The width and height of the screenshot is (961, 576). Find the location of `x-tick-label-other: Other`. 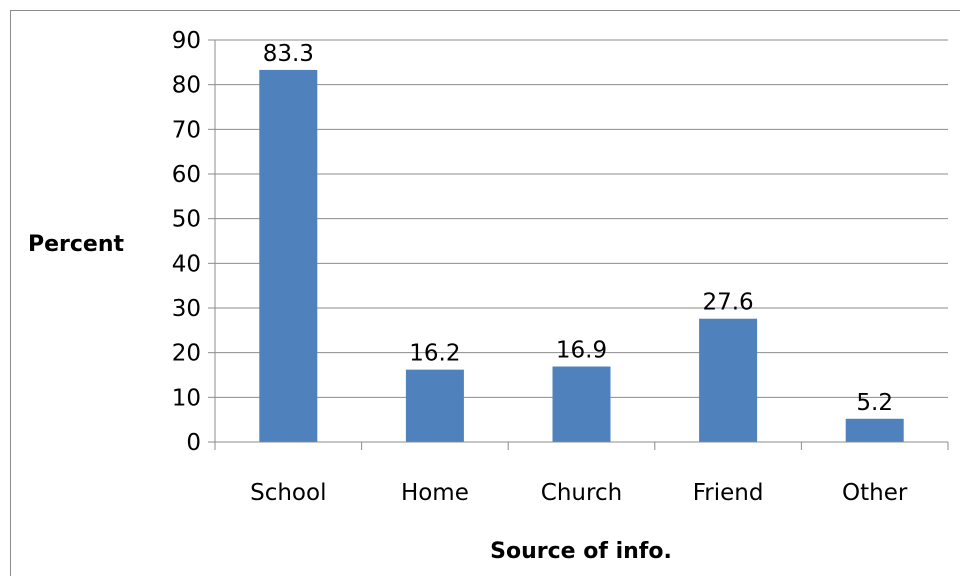

x-tick-label-other: Other is located at coordinates (875, 493).